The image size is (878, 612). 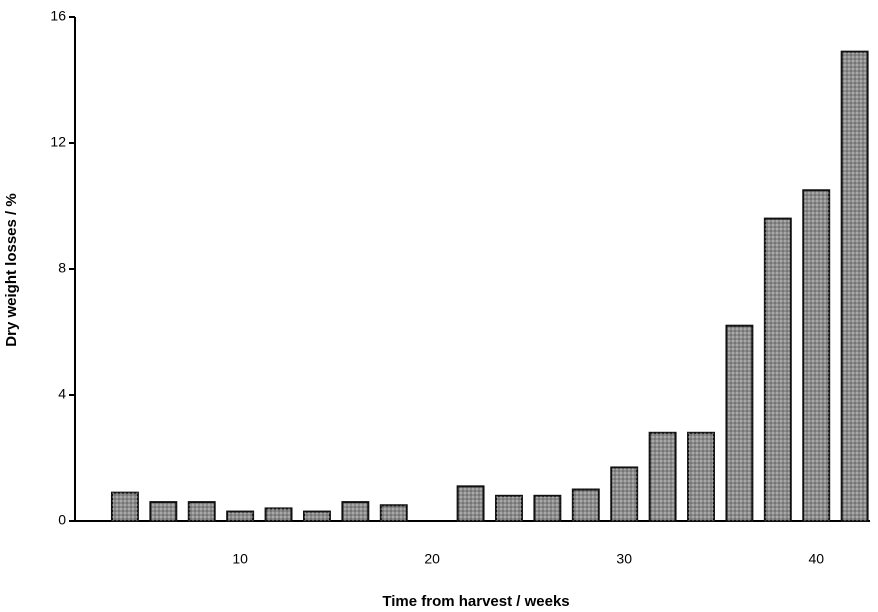 What do you see at coordinates (62, 520) in the screenshot?
I see `y-tick-label: 0` at bounding box center [62, 520].